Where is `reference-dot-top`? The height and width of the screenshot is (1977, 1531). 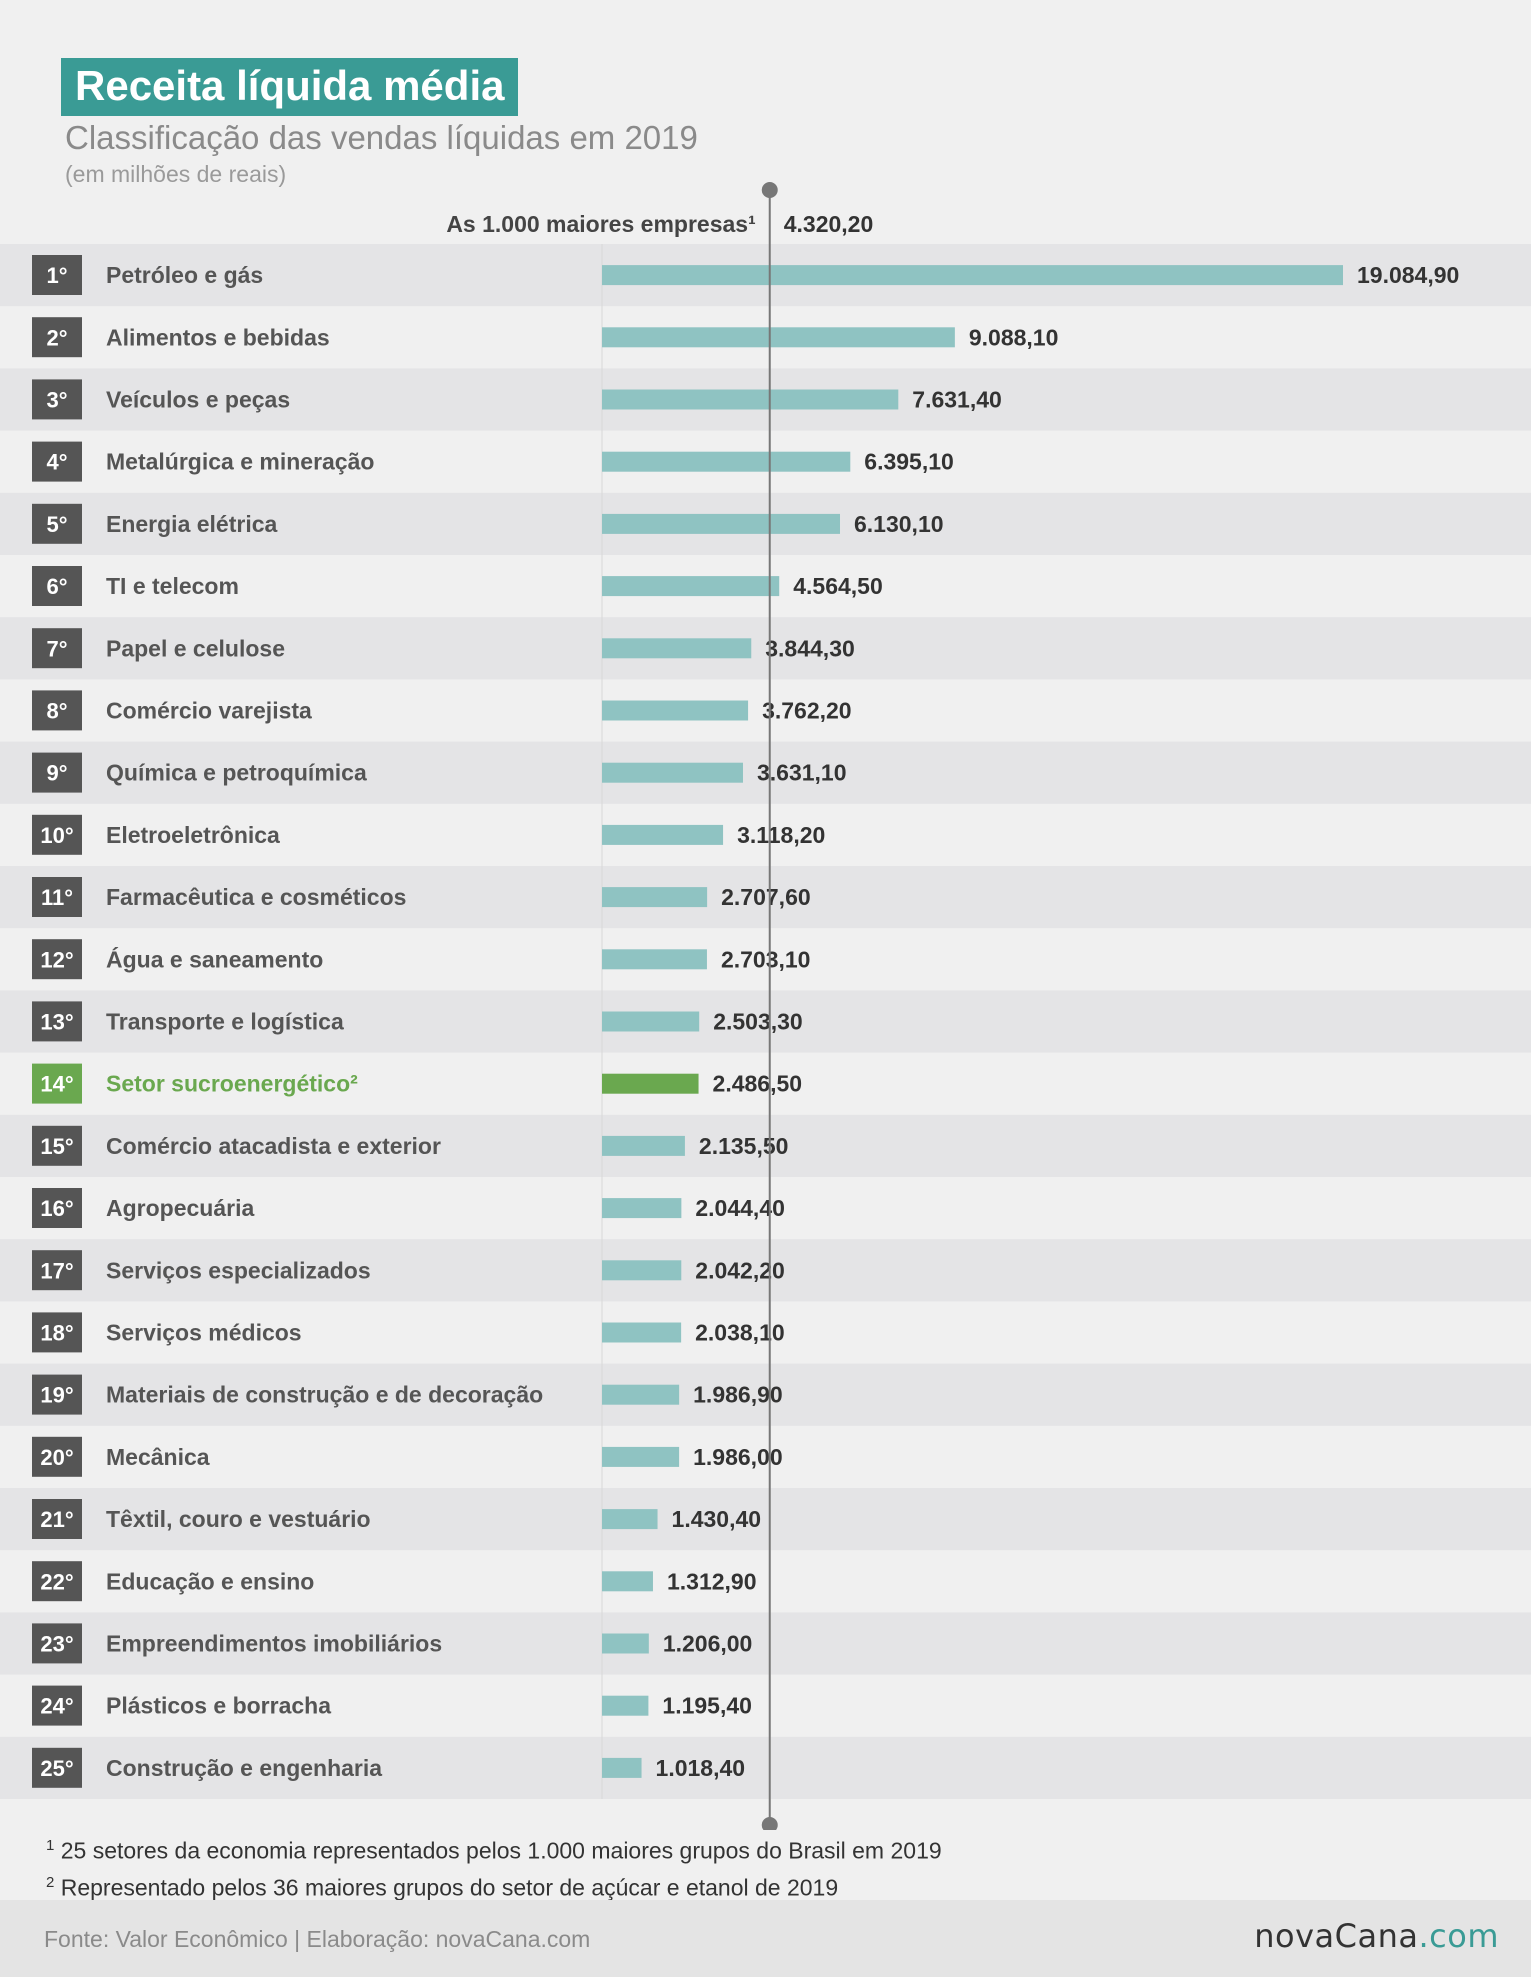
reference-dot-top is located at coordinates (769, 190).